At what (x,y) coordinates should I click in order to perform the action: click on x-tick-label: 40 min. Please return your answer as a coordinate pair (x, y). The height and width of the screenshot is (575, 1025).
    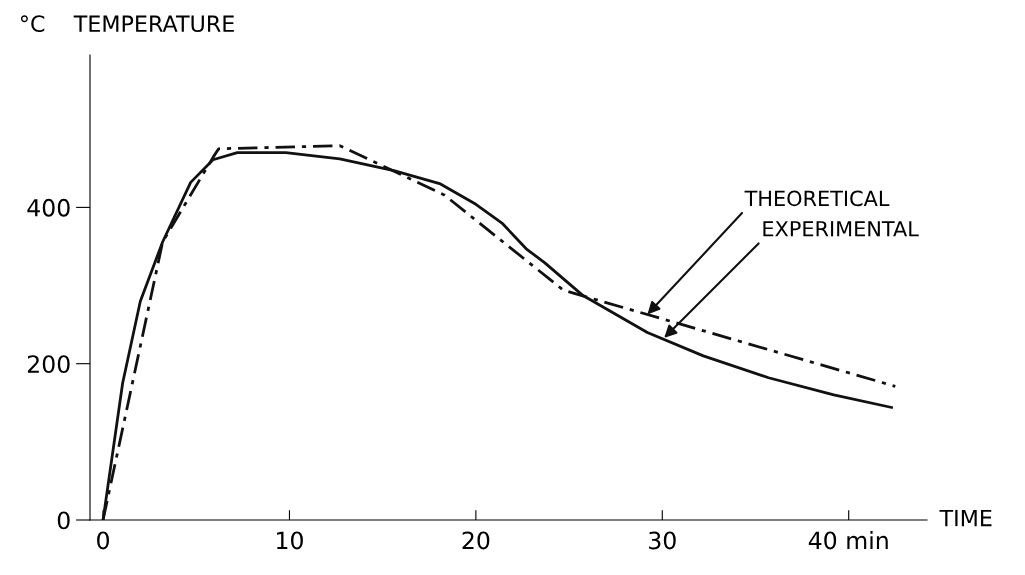
    Looking at the image, I should click on (848, 540).